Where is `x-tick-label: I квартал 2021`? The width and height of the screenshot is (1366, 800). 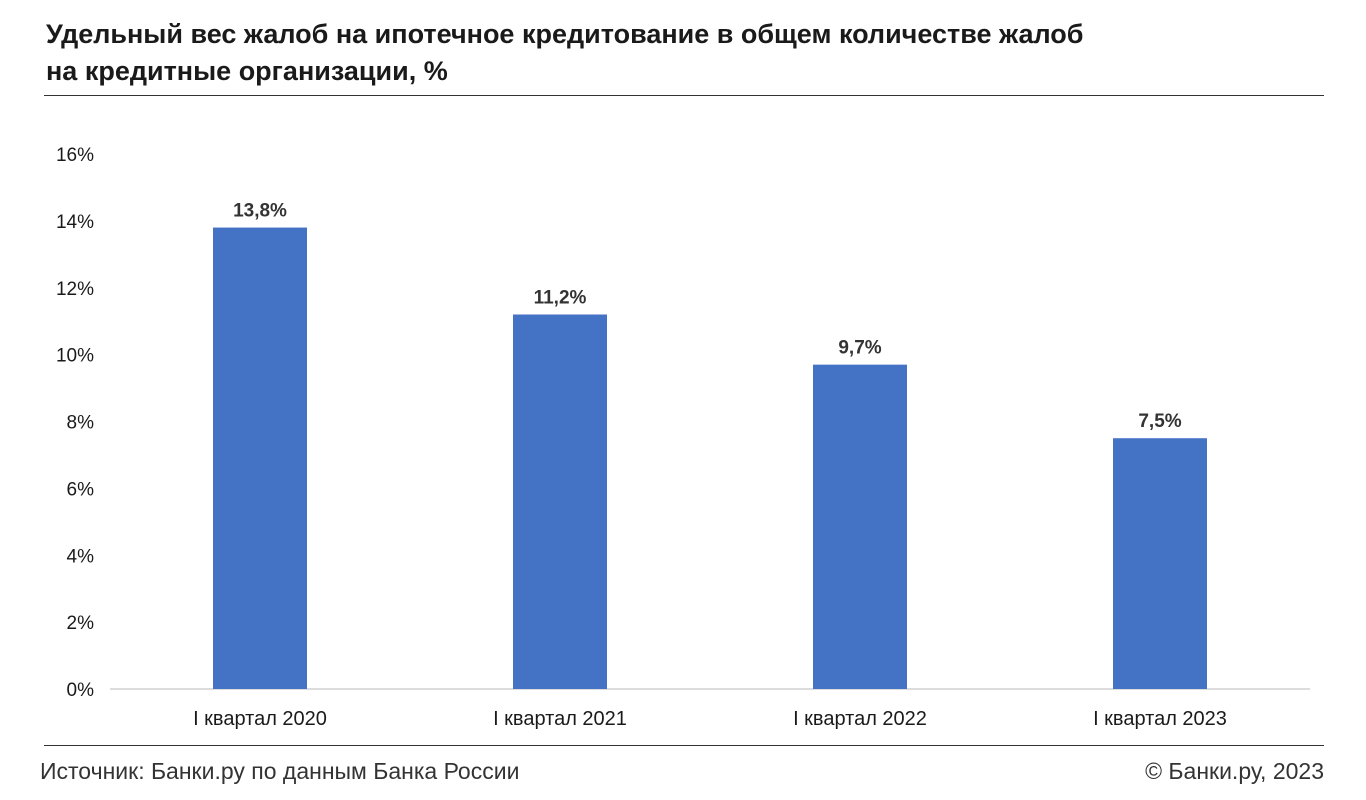
x-tick-label: I квартал 2021 is located at coordinates (560, 719).